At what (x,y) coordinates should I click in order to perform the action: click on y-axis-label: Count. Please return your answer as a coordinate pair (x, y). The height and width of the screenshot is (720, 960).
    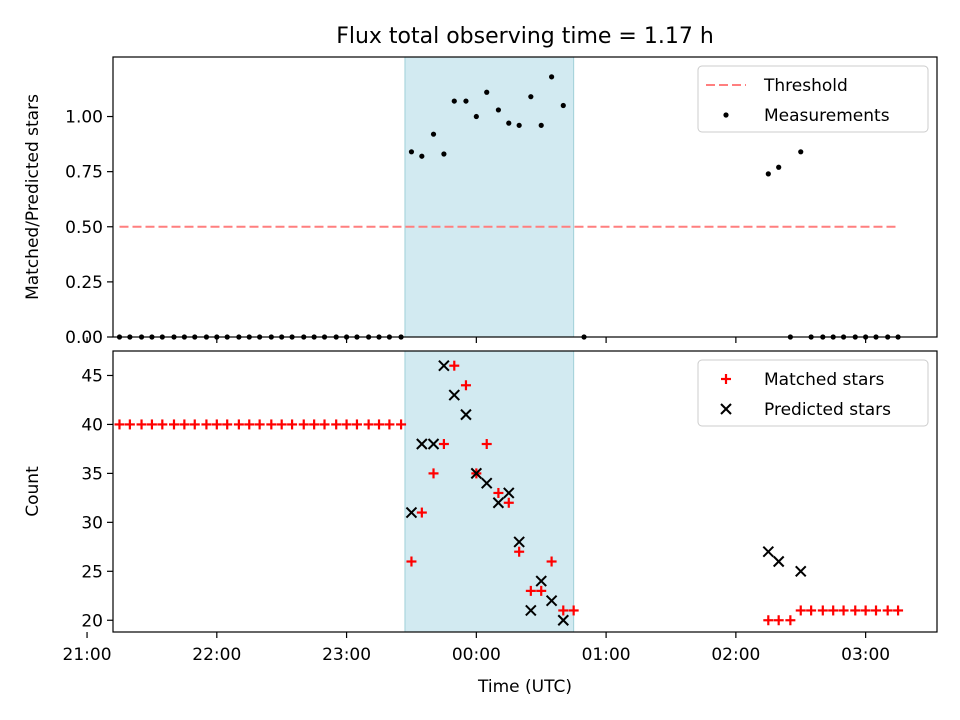
    Looking at the image, I should click on (33, 491).